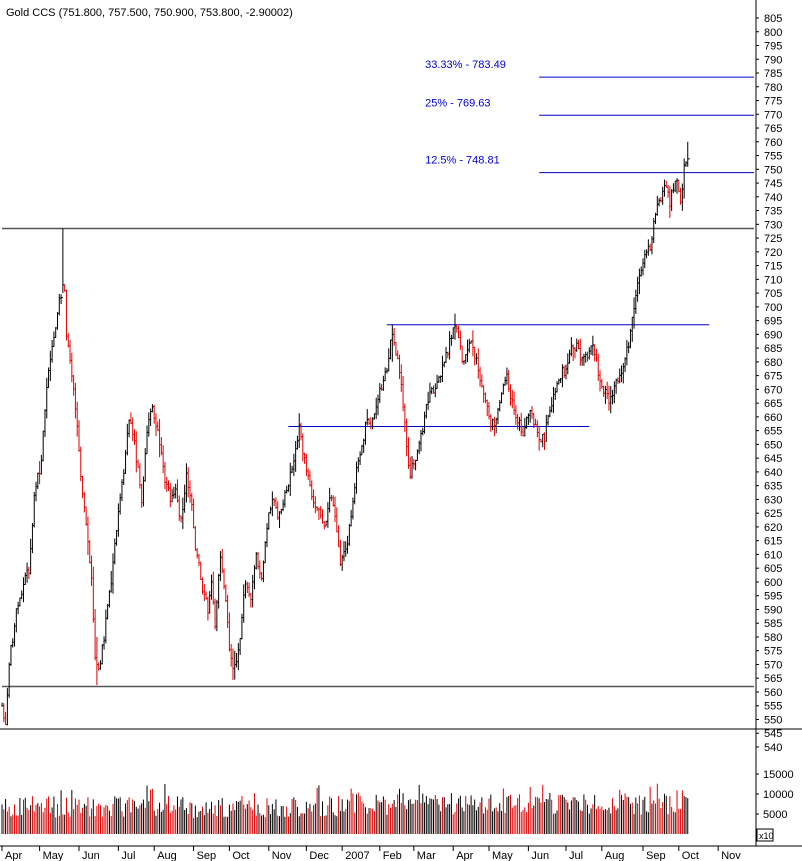 Image resolution: width=802 pixels, height=861 pixels. I want to click on y-tick-label: 655, so click(773, 432).